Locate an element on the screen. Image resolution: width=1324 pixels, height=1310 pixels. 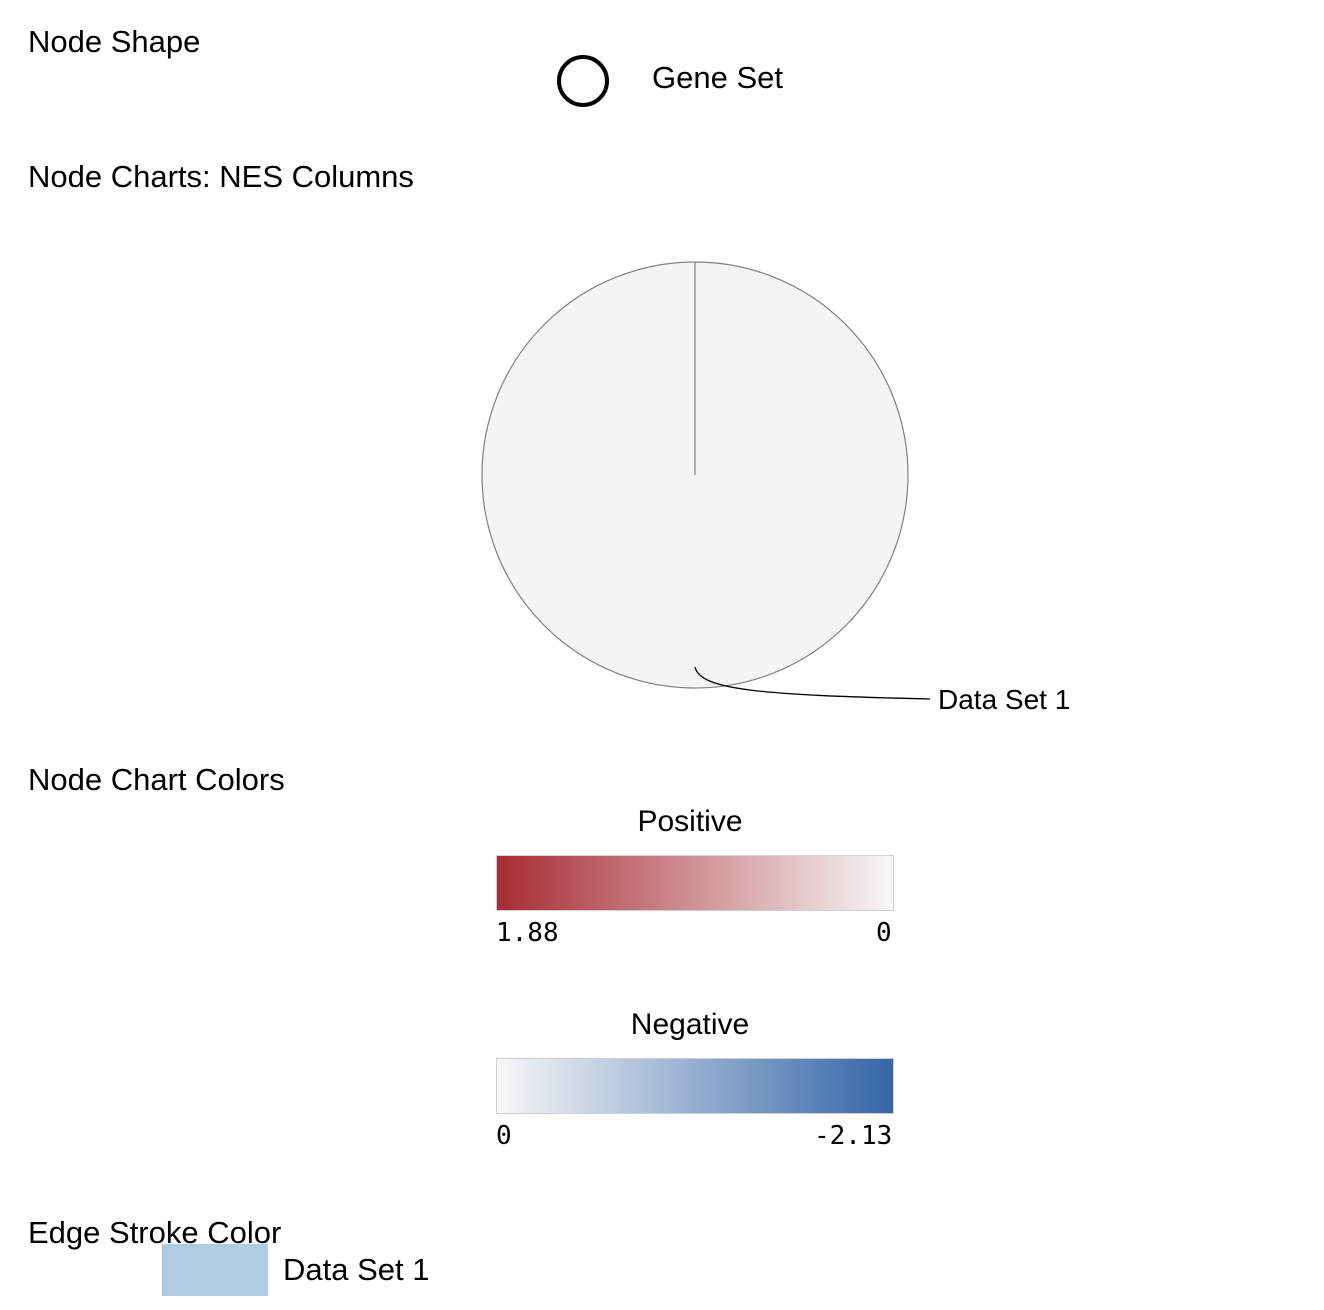
node-chart-colors-title: Node Chart Colors is located at coordinates (156, 779).